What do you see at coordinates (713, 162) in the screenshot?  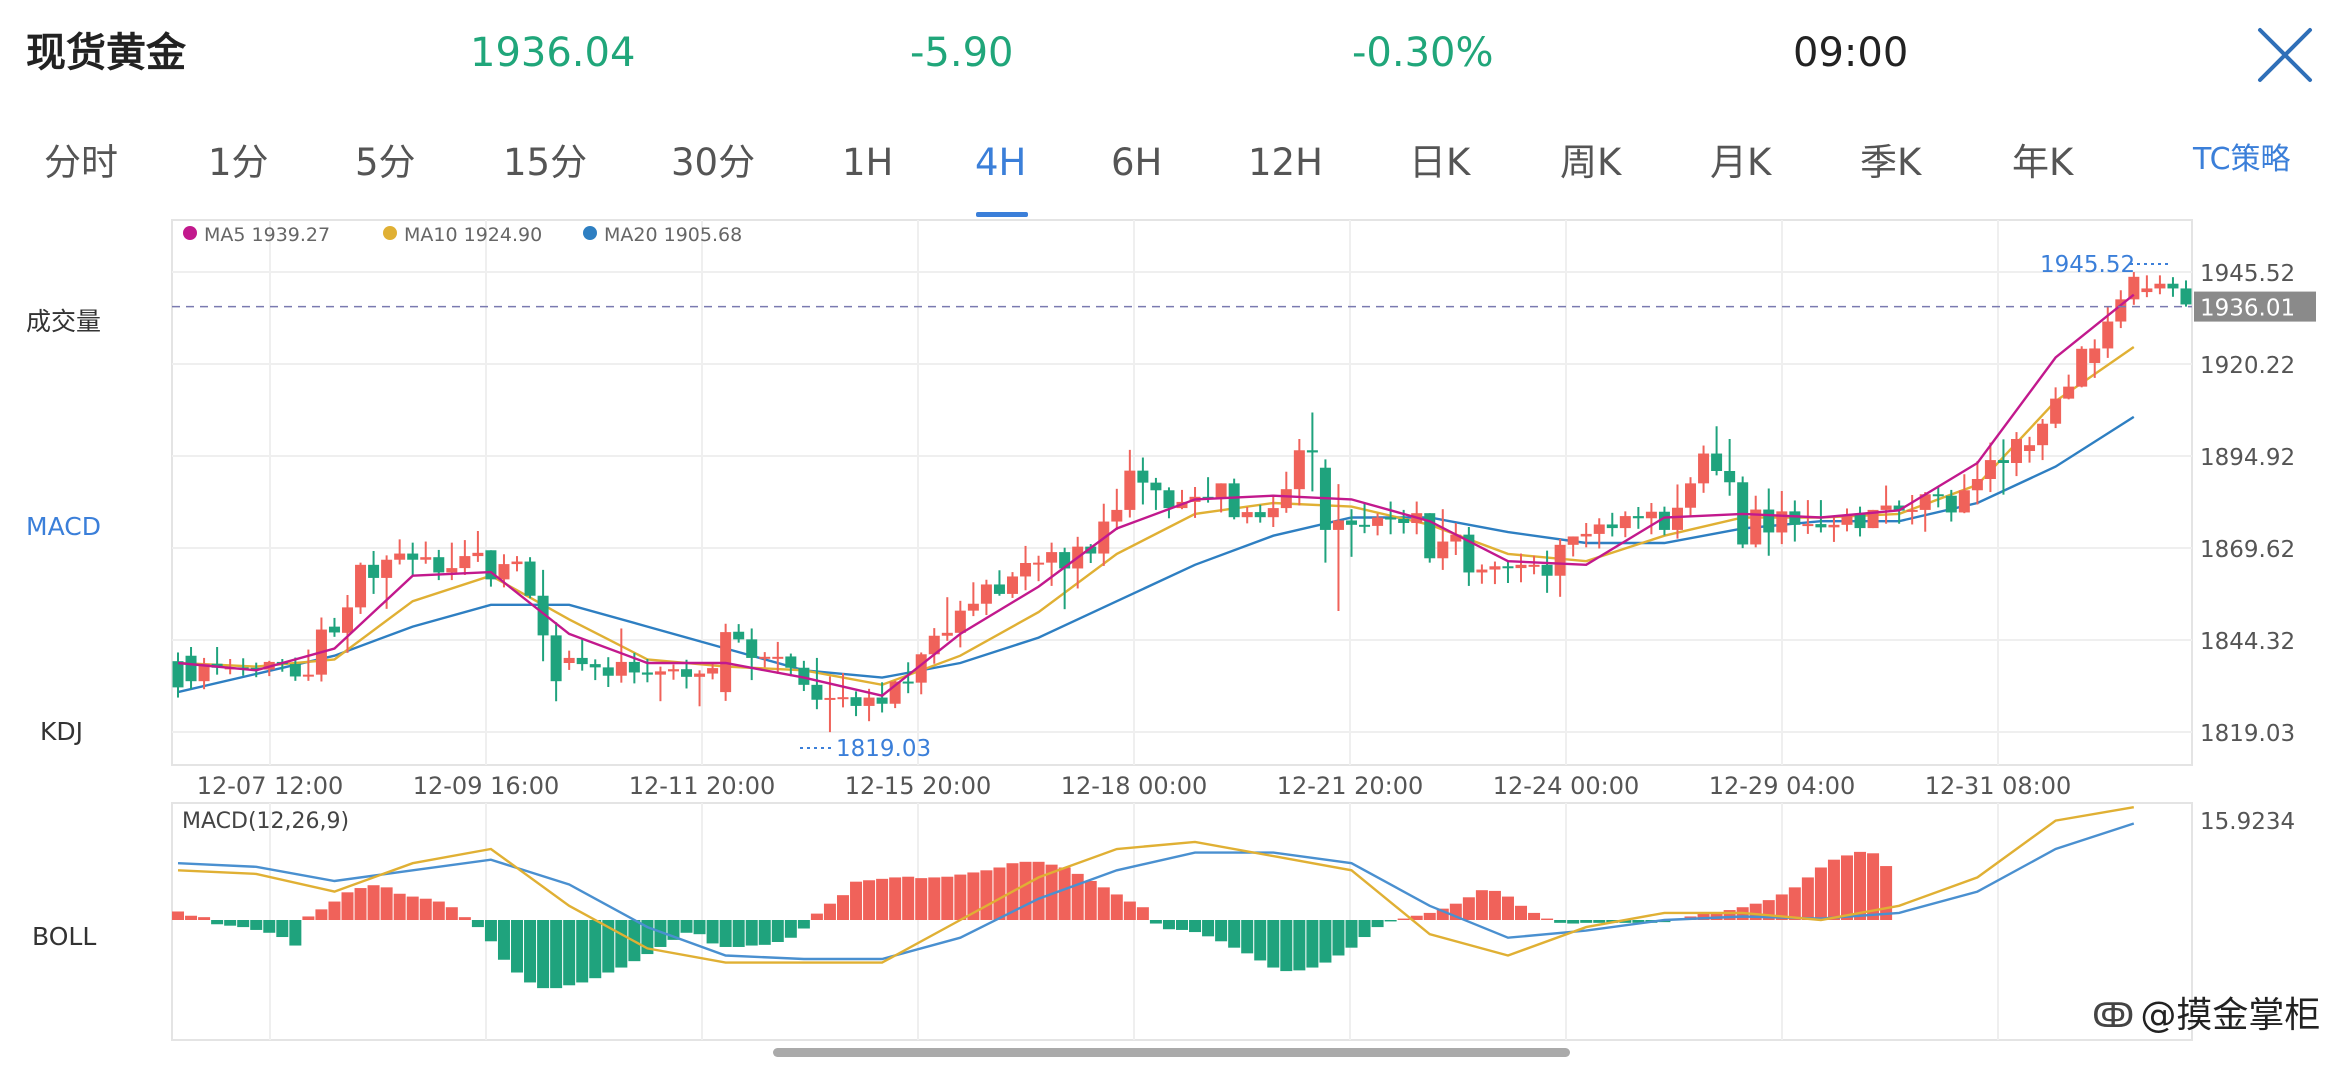 I see `tab-30min: 30分` at bounding box center [713, 162].